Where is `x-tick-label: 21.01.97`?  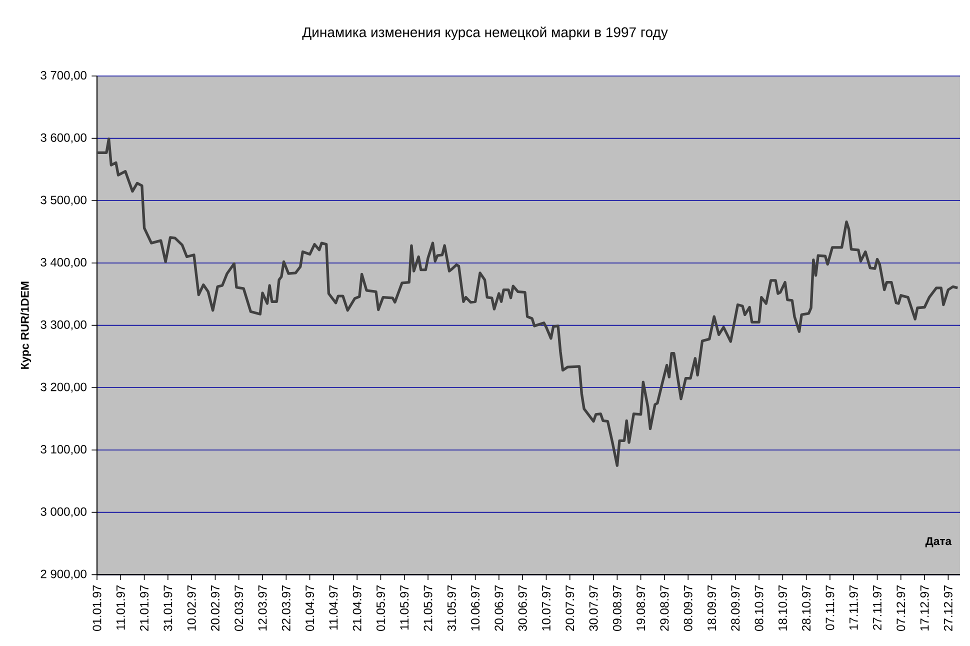
x-tick-label: 21.01.97 is located at coordinates (144, 608).